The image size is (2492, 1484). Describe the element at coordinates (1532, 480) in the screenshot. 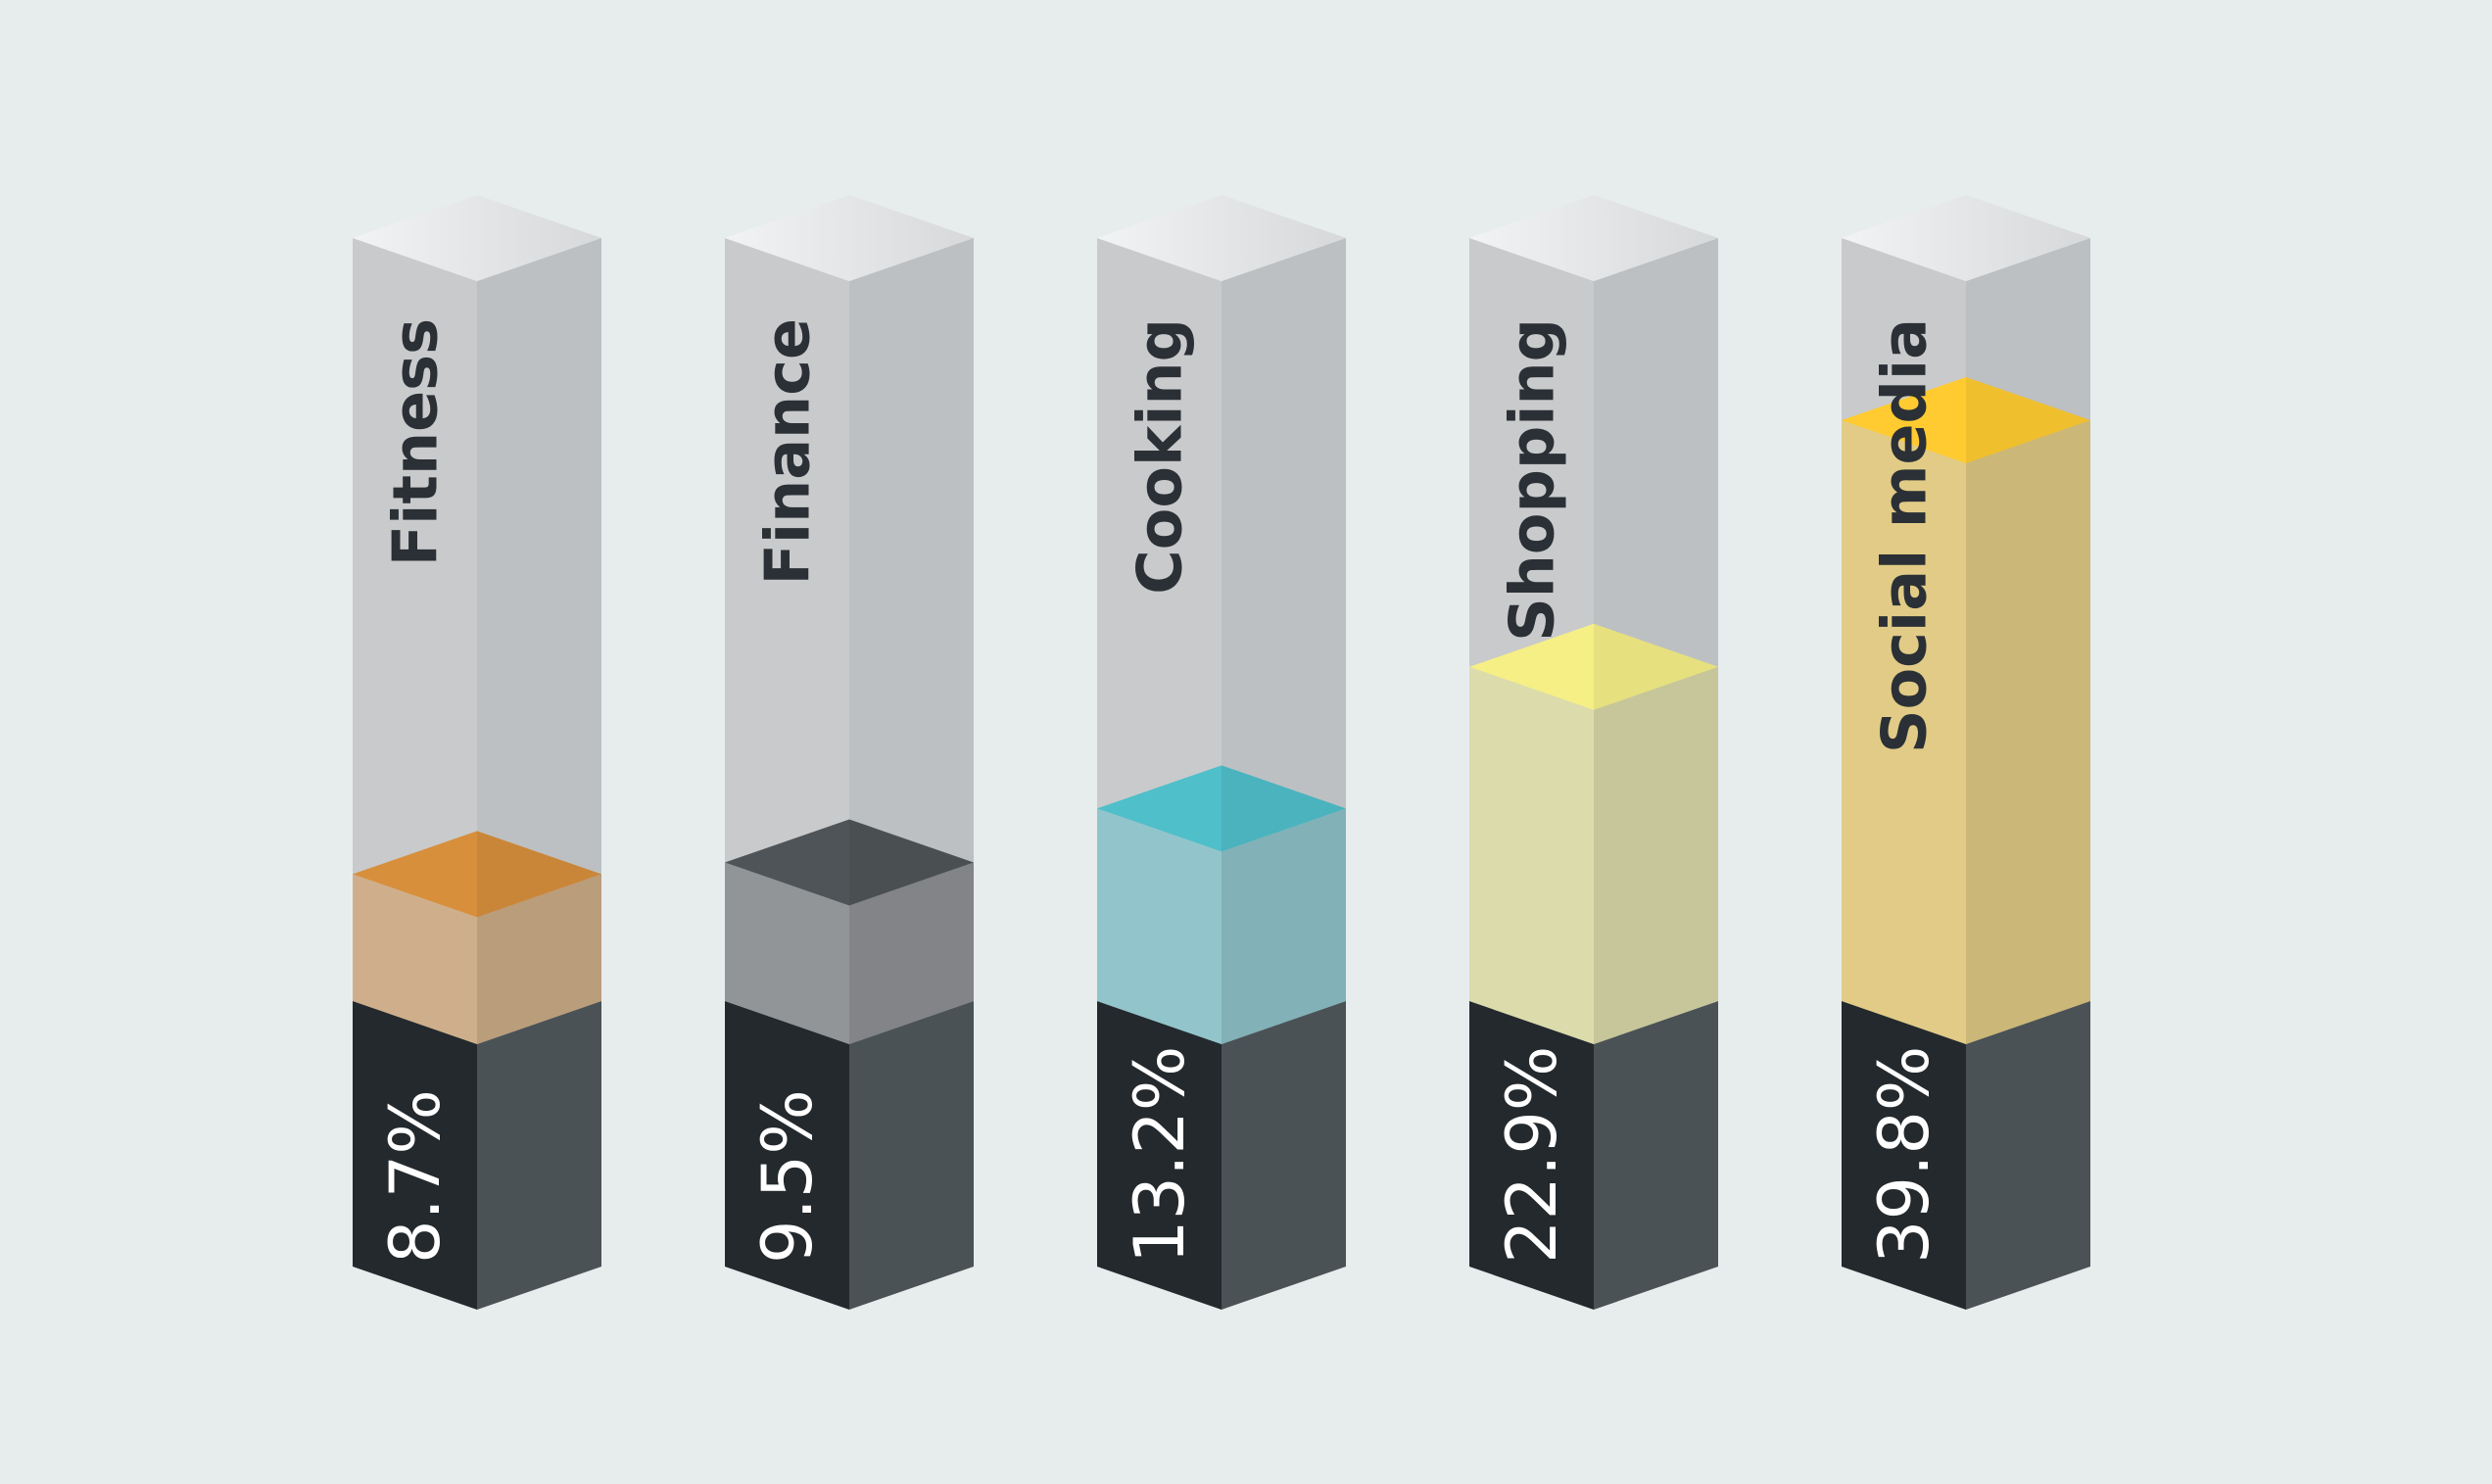

I see `category-label: Shopping` at that location.